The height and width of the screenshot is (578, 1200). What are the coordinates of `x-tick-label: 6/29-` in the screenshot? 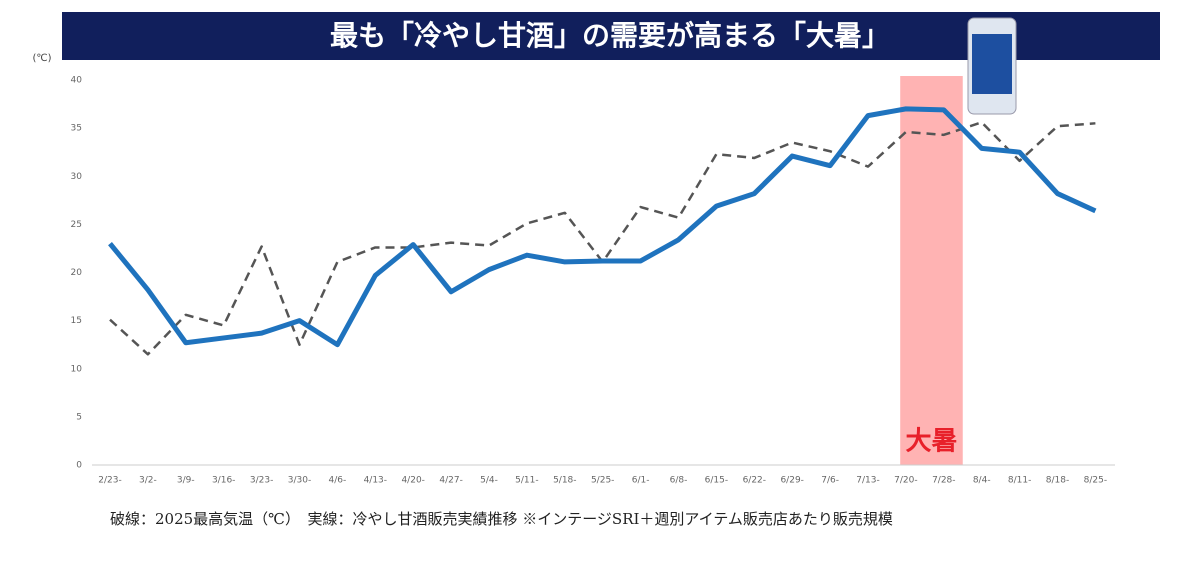 It's located at (791, 481).